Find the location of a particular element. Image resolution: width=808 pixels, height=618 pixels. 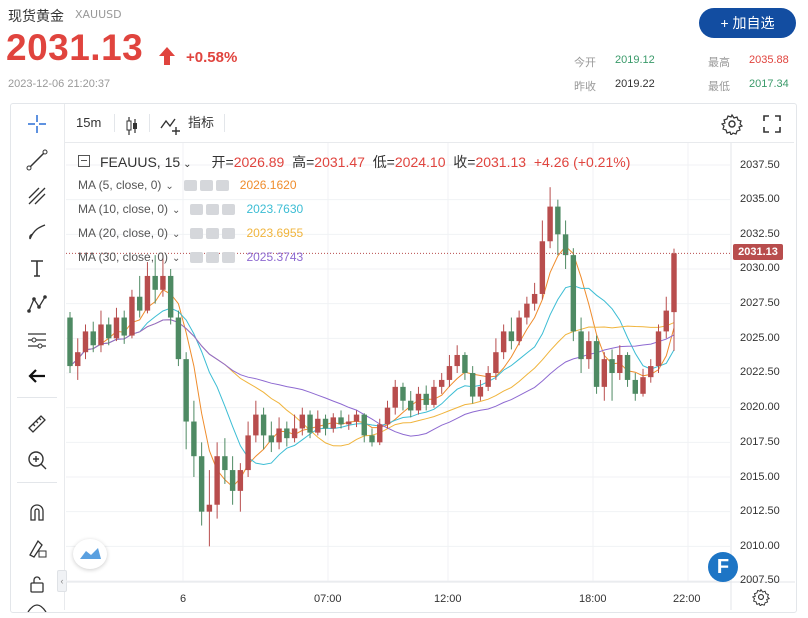

indicators-button: 指标 is located at coordinates (201, 122).